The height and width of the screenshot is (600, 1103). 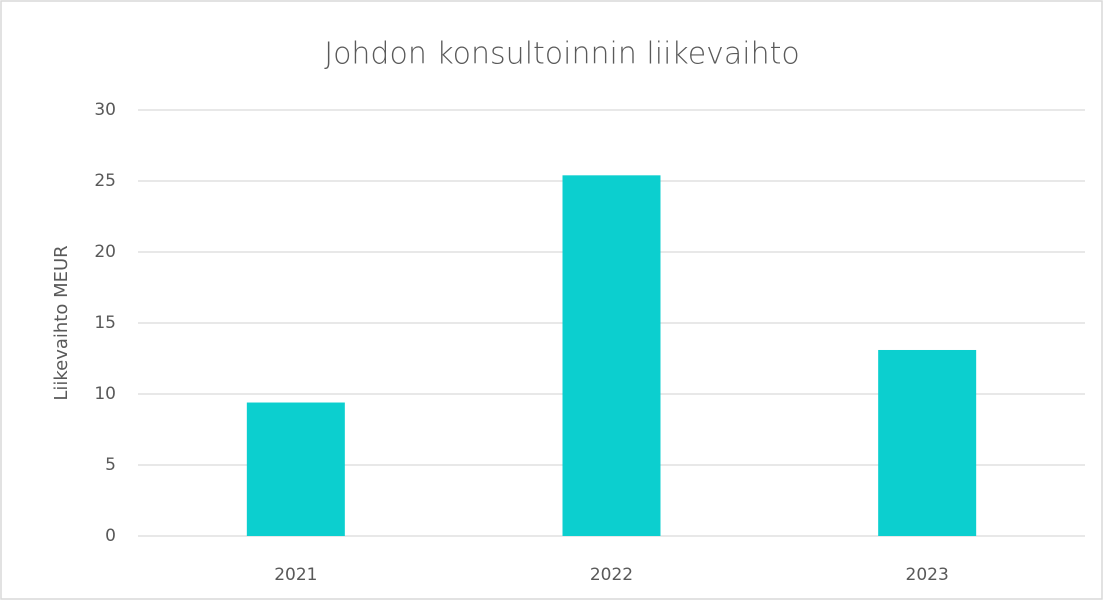 I want to click on chart-title: Johdon konsultoinnin liikevaihto, so click(x=562, y=54).